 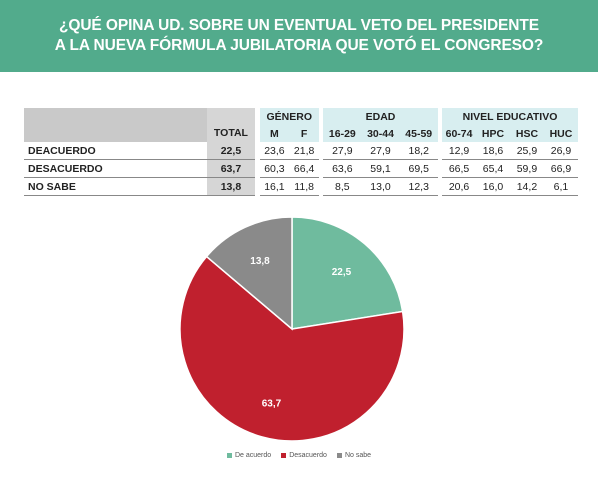 I want to click on table-cell: 16,0, so click(x=493, y=186).